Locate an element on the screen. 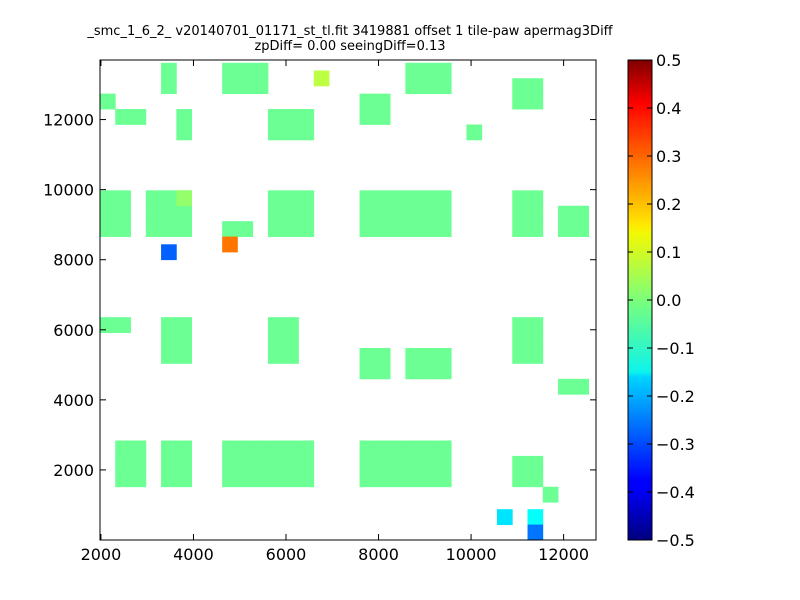 This screenshot has width=800, height=600. x-tick-label: 4000 is located at coordinates (193, 554).